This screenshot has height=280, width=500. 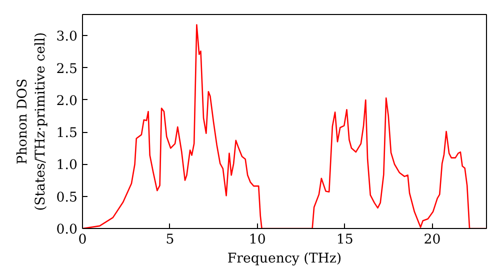 What do you see at coordinates (67, 37) in the screenshot?
I see `y-tick-label: 3.0` at bounding box center [67, 37].